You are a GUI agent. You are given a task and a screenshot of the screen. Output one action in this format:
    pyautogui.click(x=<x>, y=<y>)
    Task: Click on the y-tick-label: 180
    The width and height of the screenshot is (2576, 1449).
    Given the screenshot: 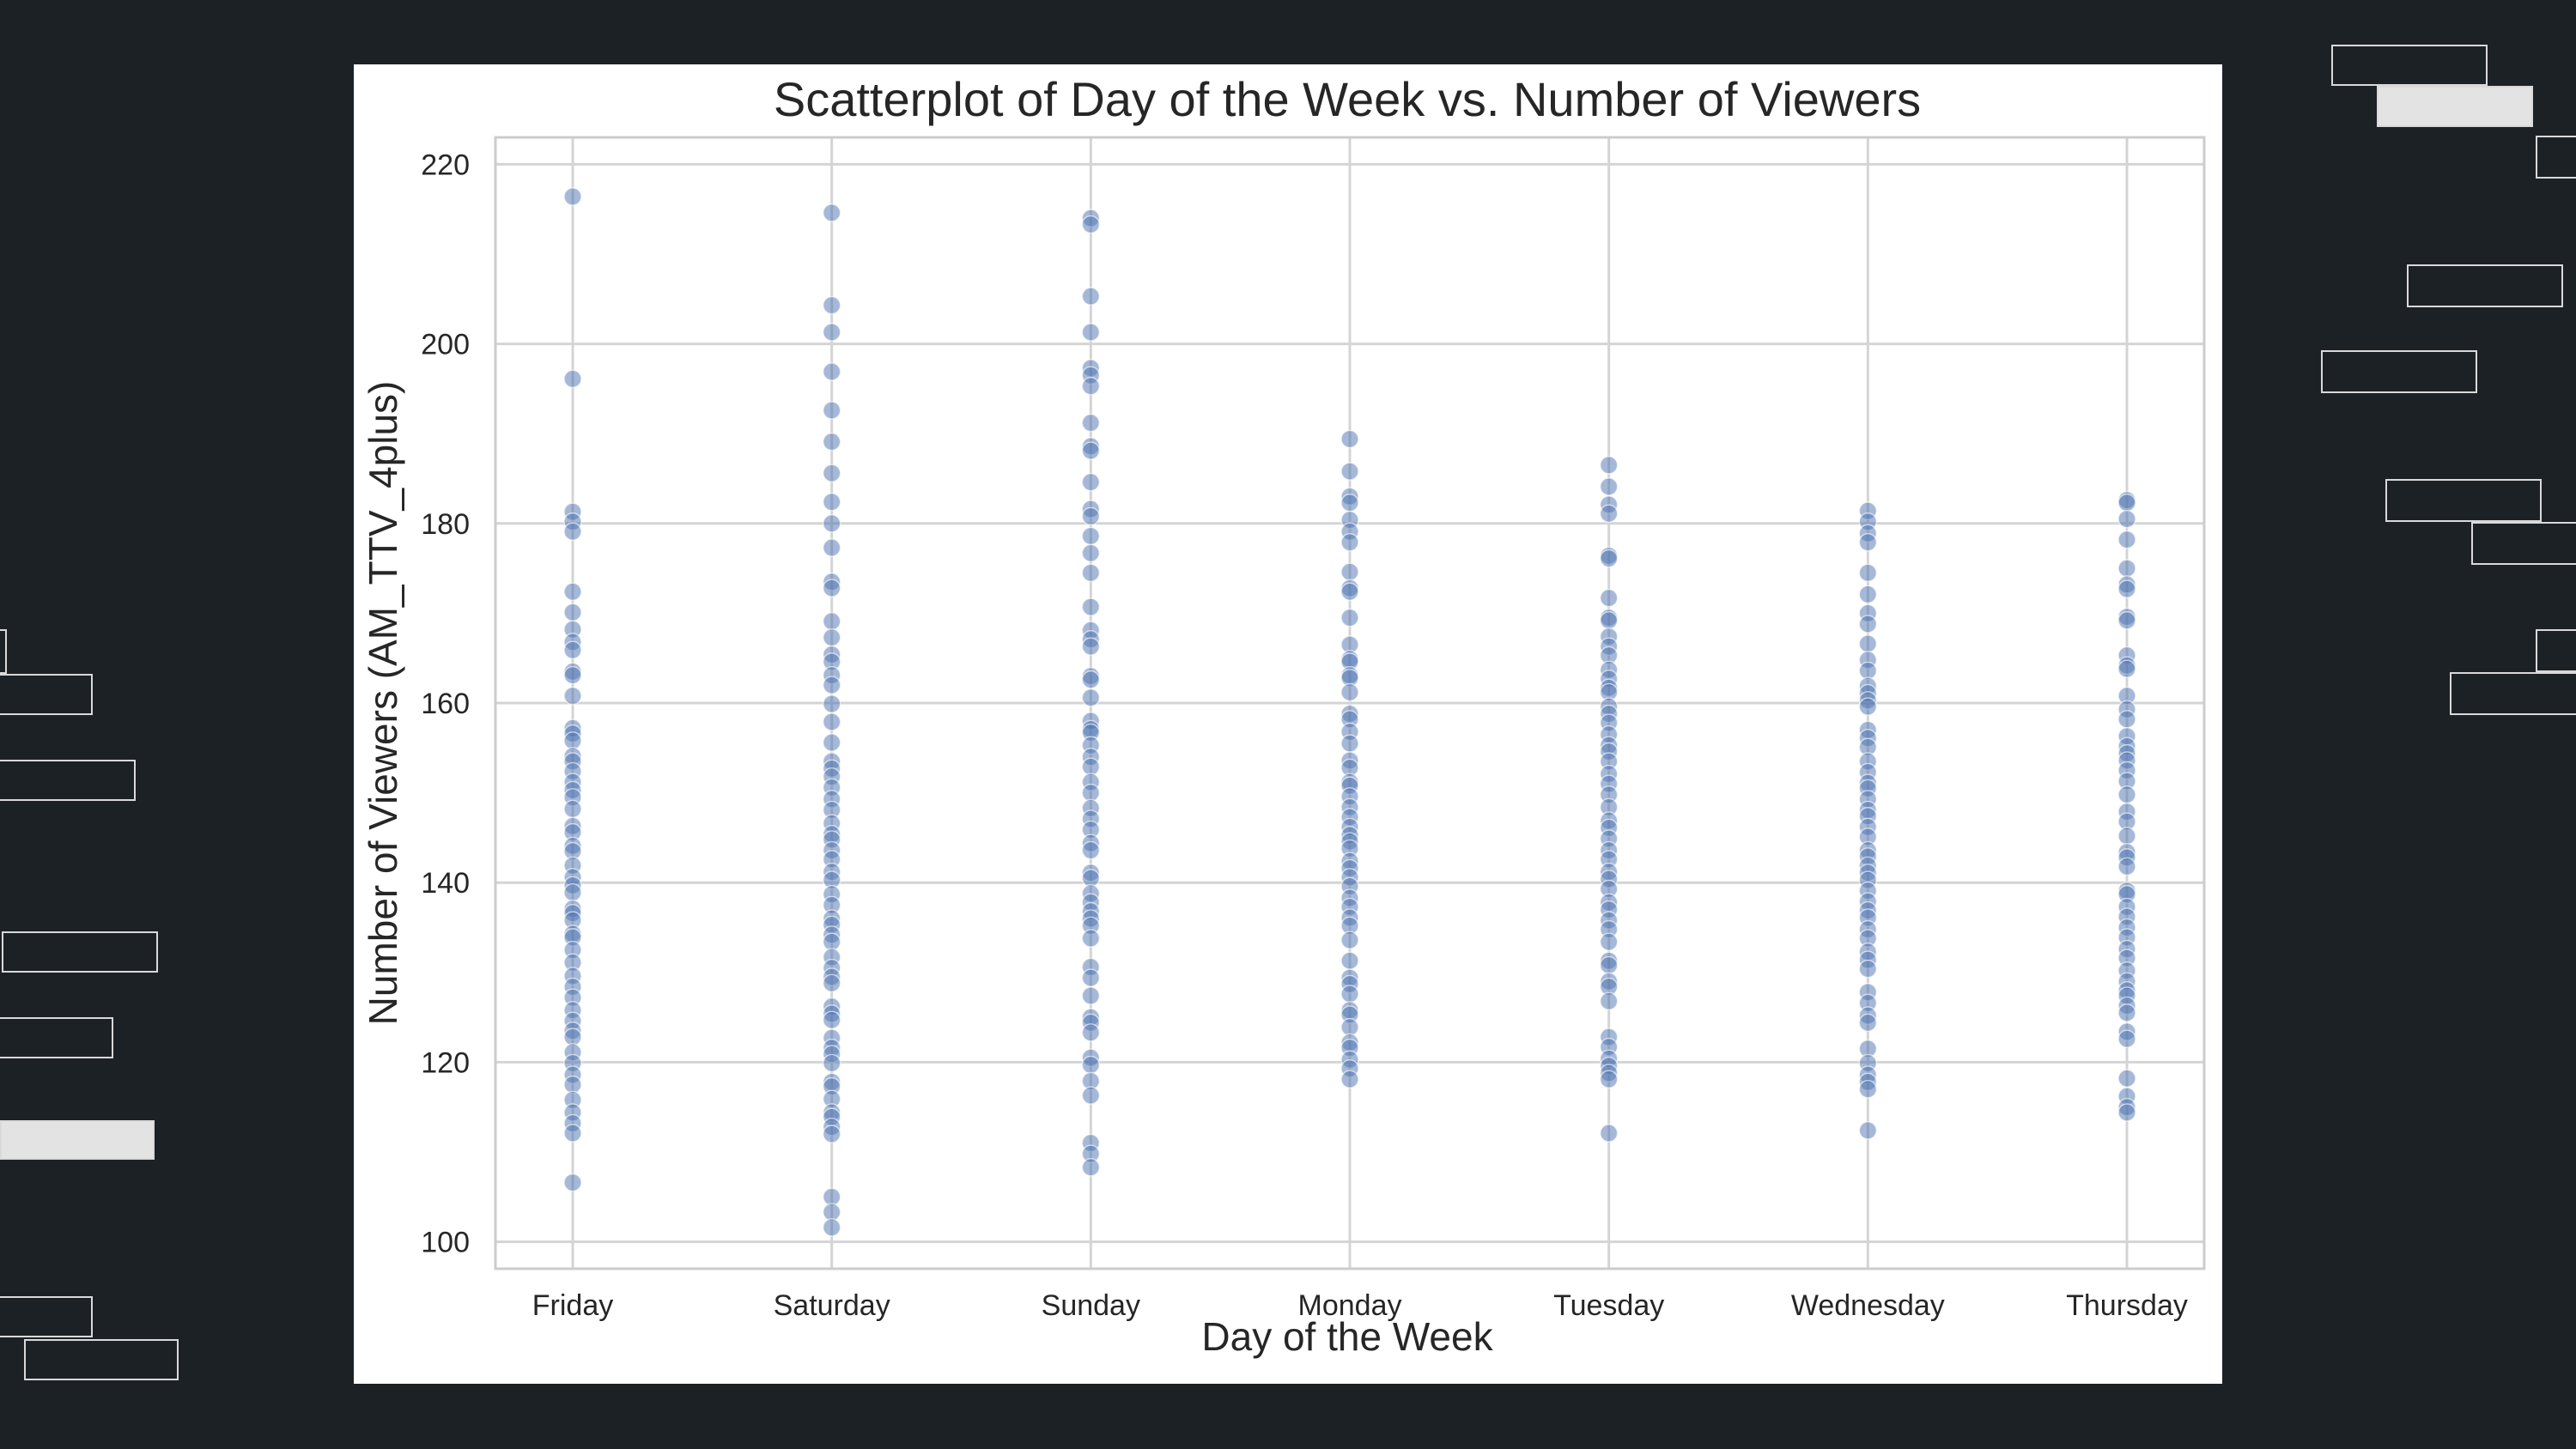 What is the action you would take?
    pyautogui.click(x=446, y=524)
    